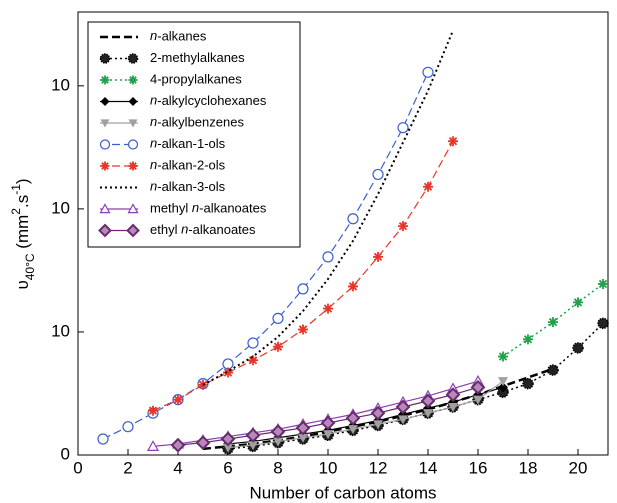 The height and width of the screenshot is (503, 617). I want to click on x-tick-label: 16, so click(478, 467).